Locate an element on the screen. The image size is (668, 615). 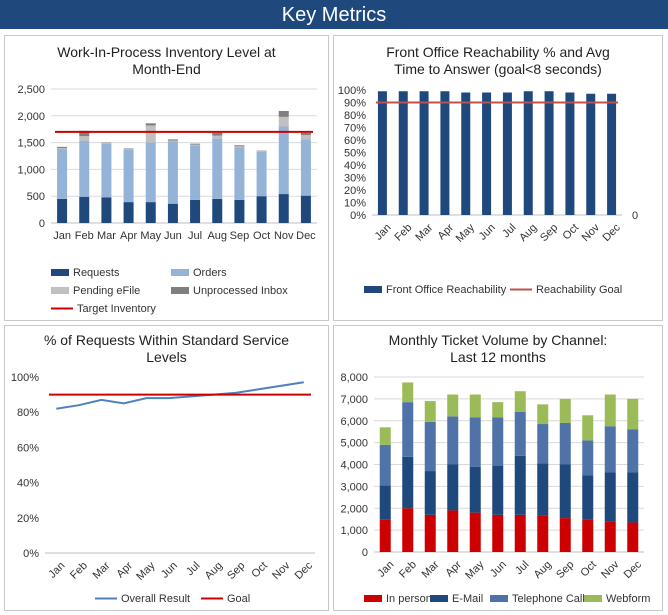
wip-chart-title-line-2: Month-End is located at coordinates (166, 69).